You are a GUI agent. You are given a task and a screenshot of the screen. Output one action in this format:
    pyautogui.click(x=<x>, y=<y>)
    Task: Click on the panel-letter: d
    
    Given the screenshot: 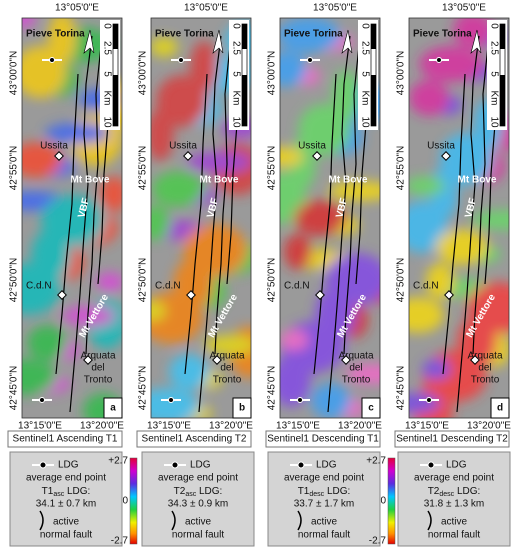 What is the action you would take?
    pyautogui.click(x=500, y=408)
    